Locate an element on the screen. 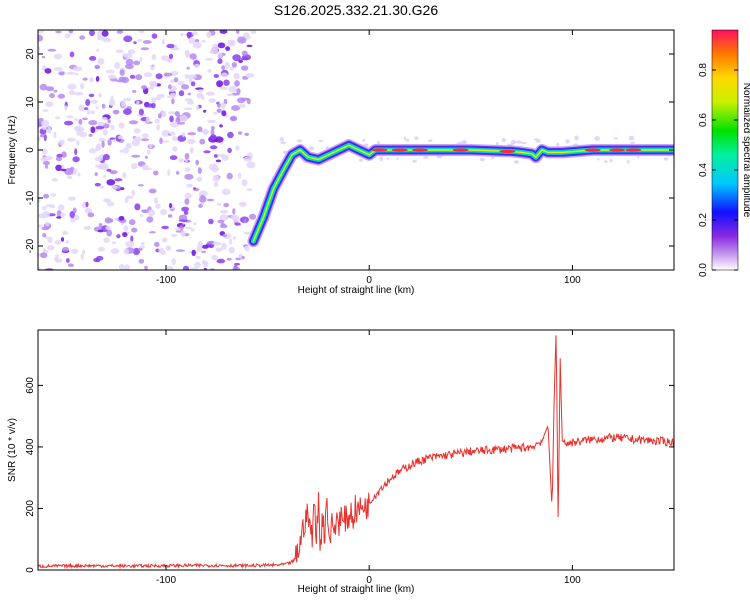  y-tick-label: 10 is located at coordinates (30, 102).